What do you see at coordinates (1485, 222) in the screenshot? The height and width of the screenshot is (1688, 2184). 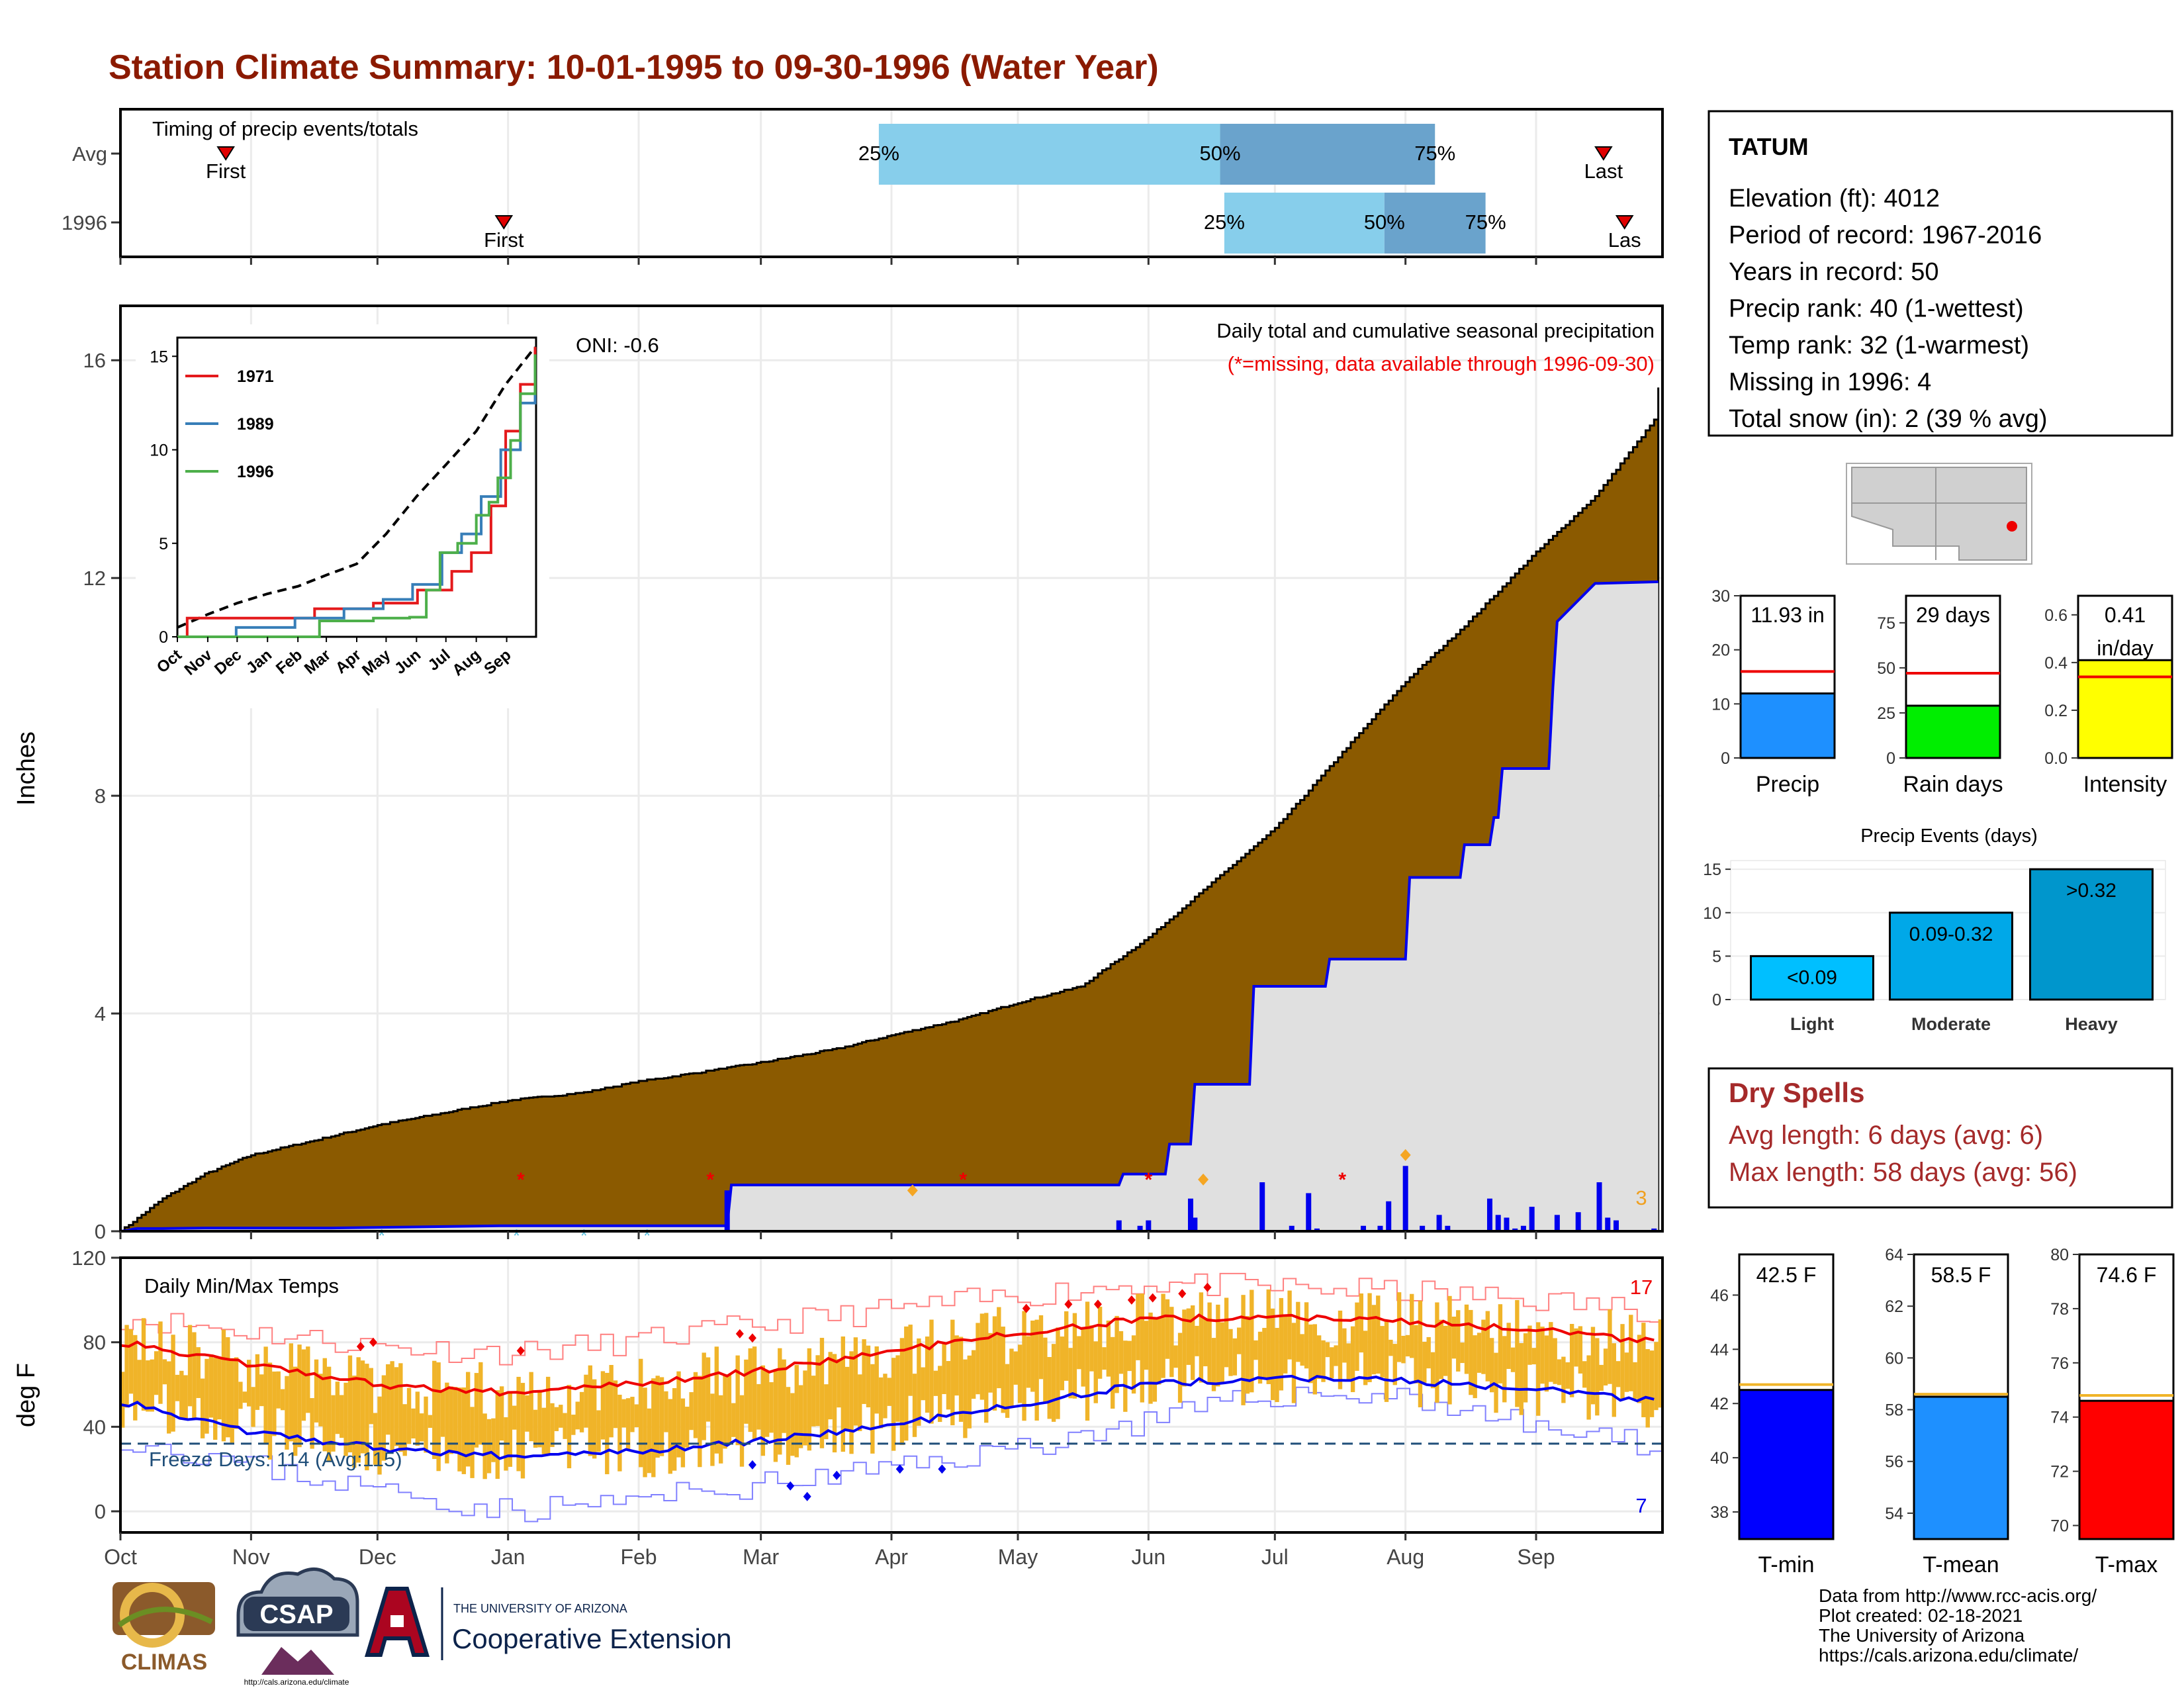 I see `timing-p75-label: 75%` at bounding box center [1485, 222].